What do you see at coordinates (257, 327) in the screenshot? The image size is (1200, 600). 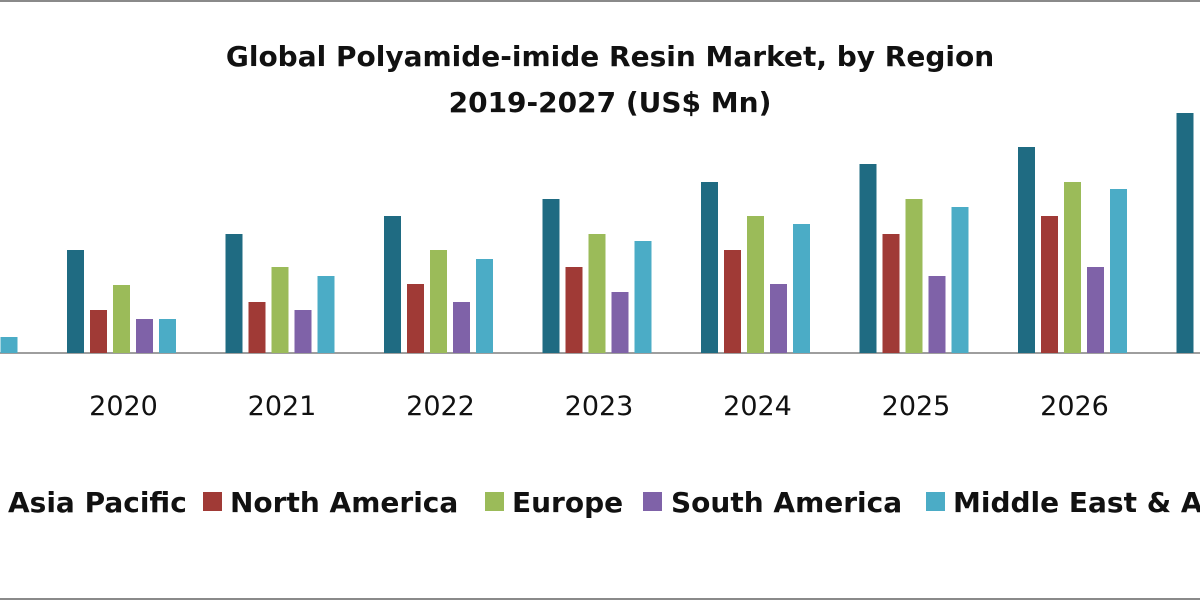 I see `bar-2021-north-america` at bounding box center [257, 327].